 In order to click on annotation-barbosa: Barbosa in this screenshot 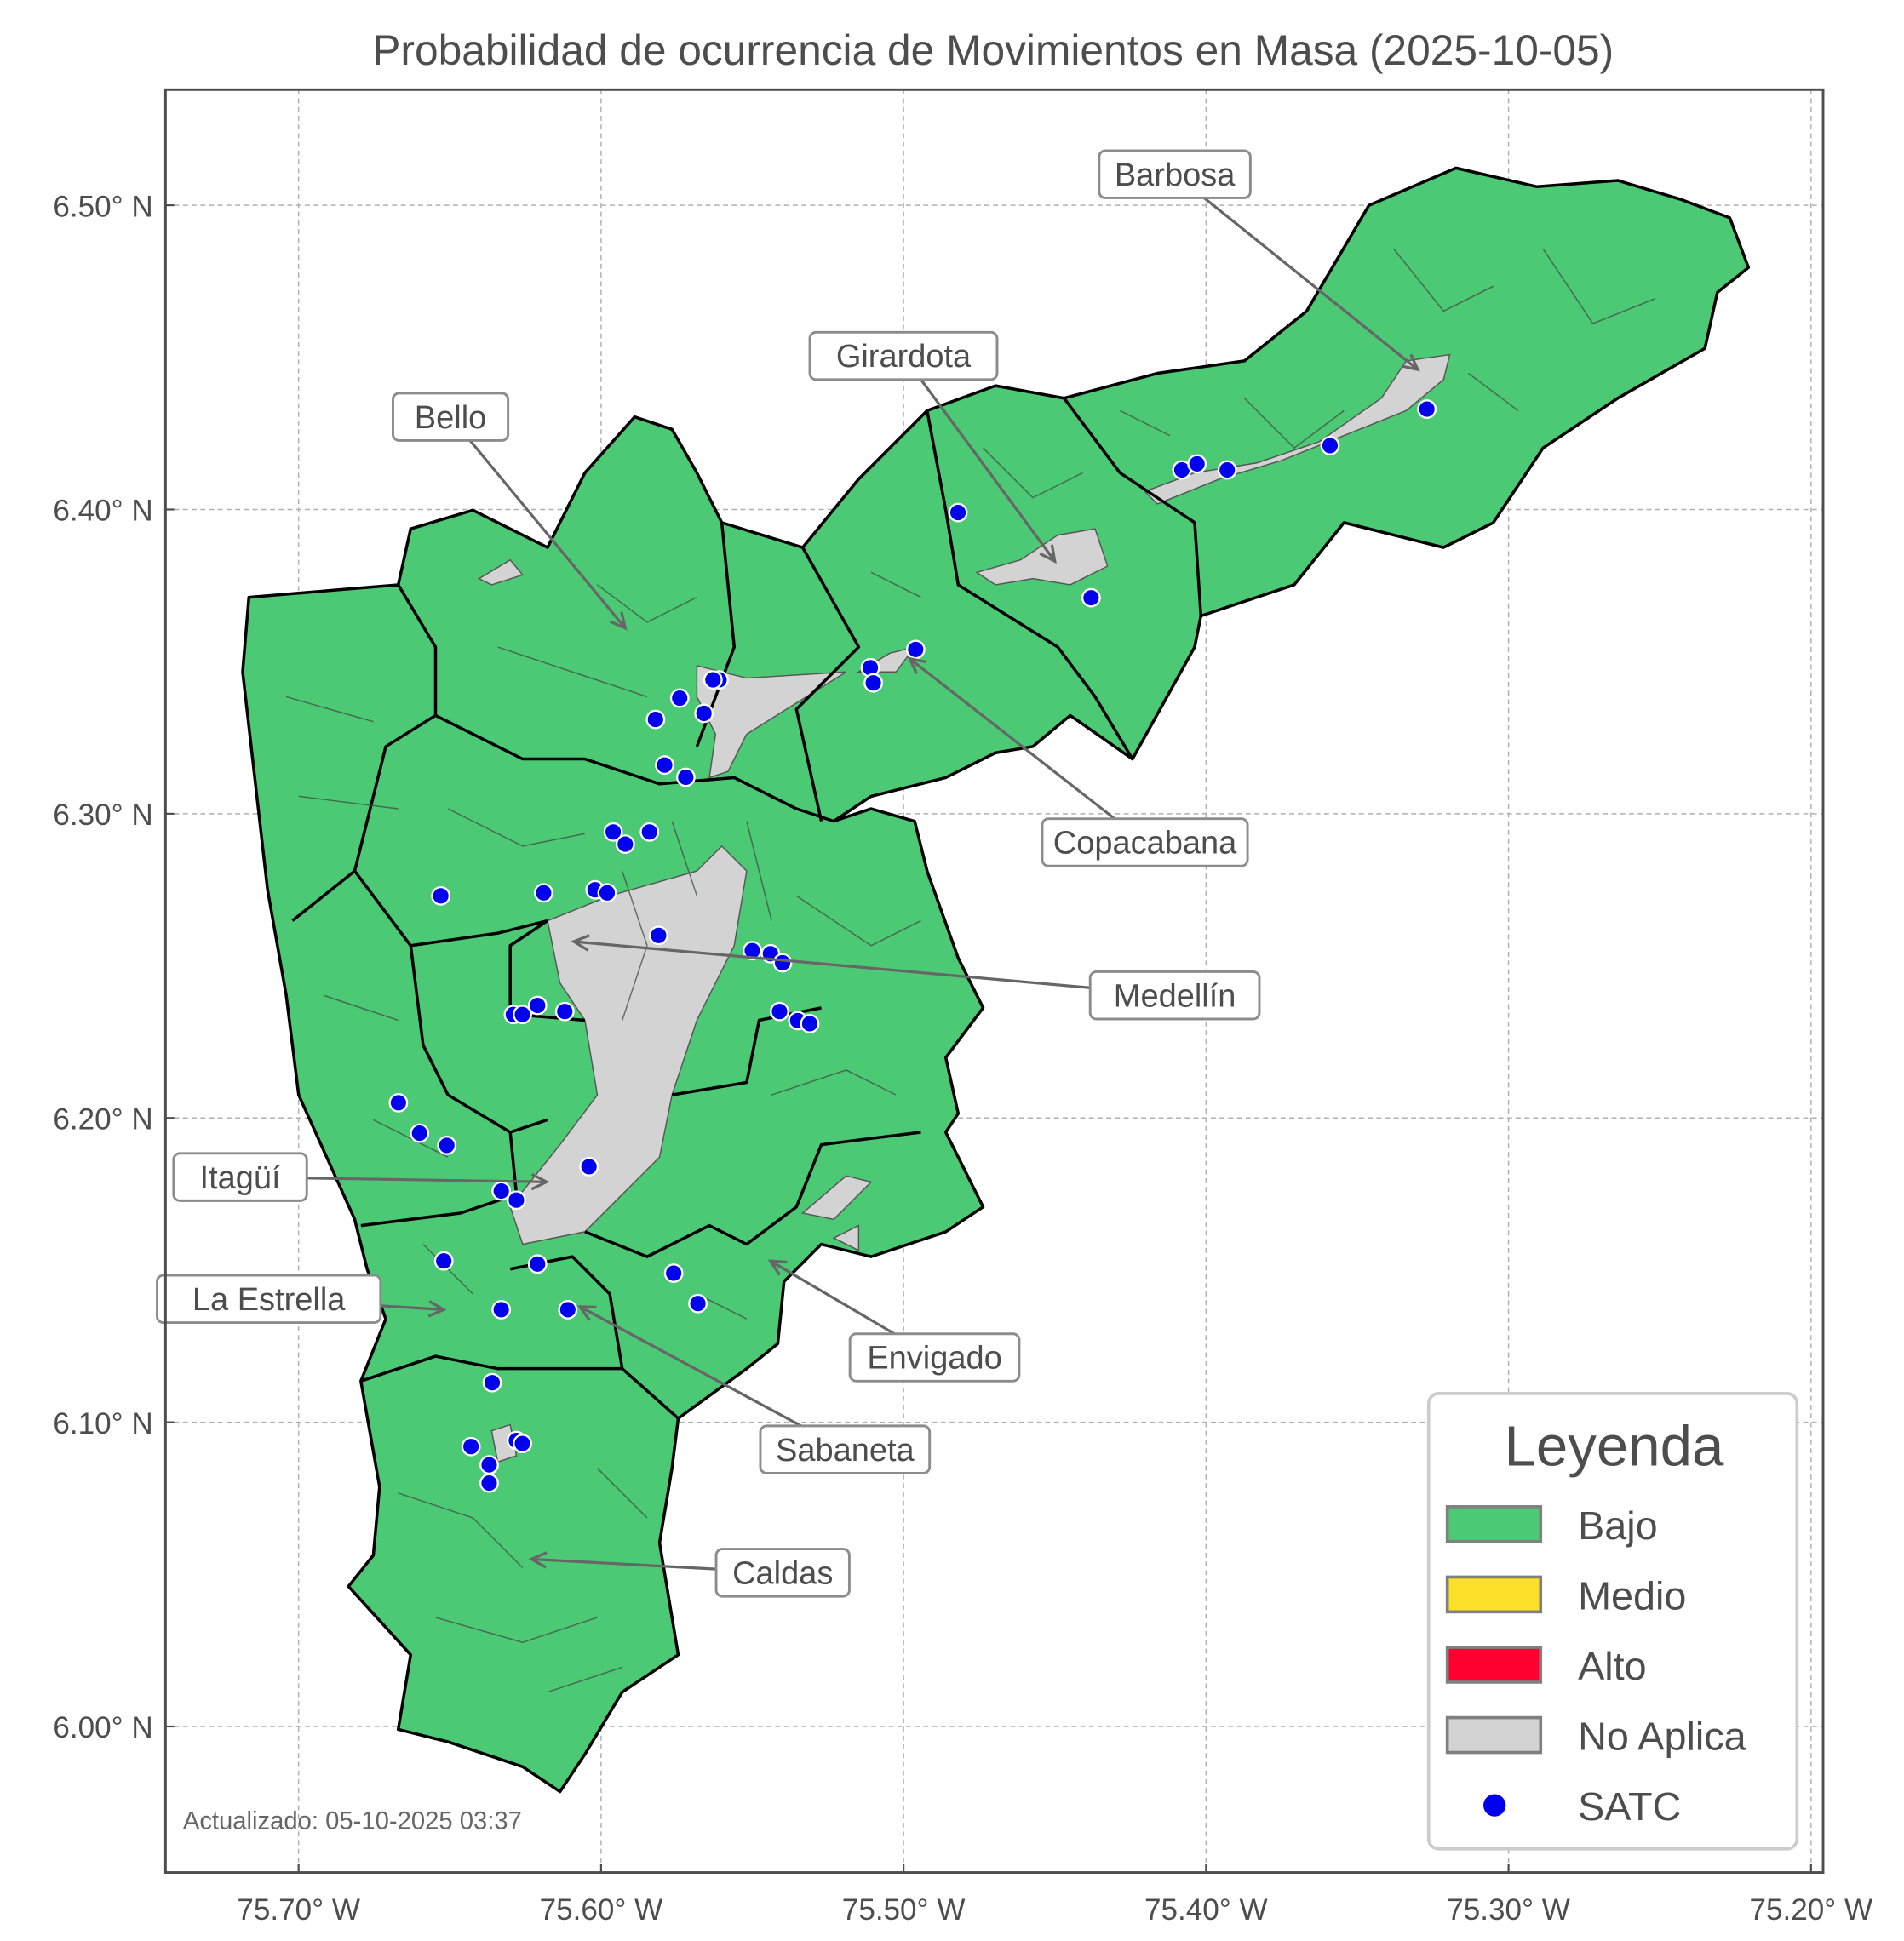, I will do `click(1259, 260)`.